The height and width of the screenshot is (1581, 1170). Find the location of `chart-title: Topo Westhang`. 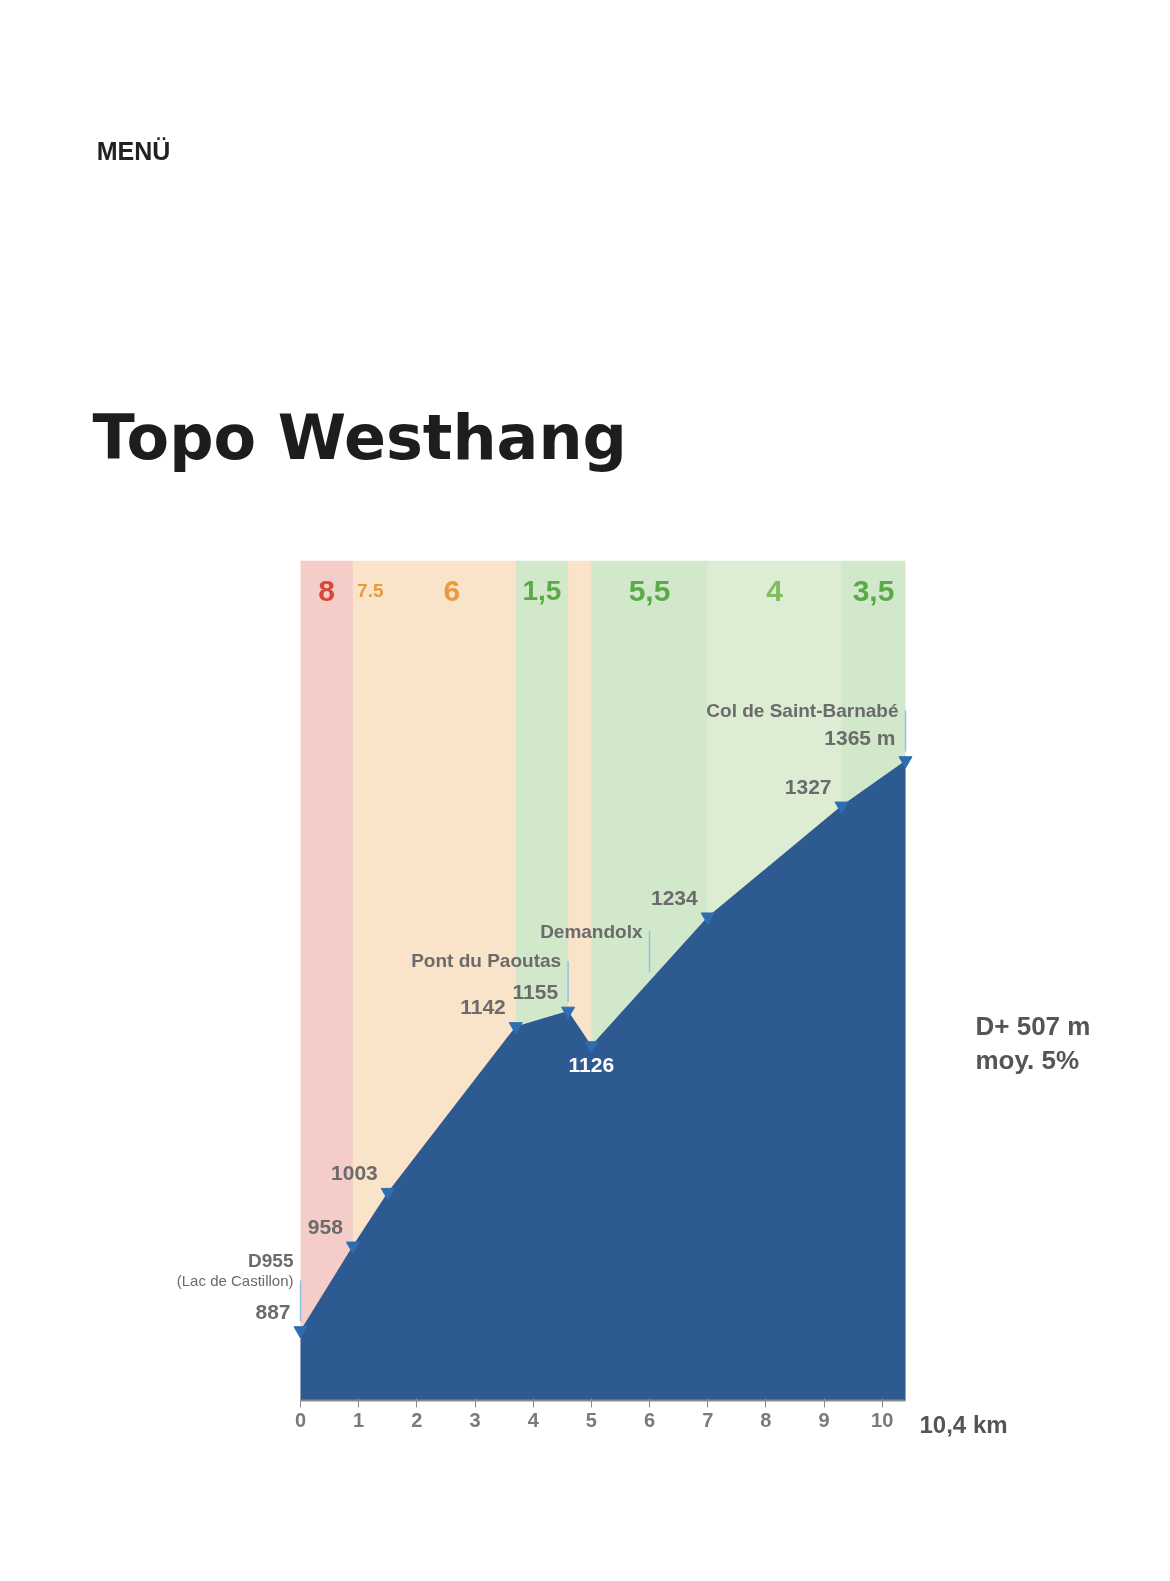

chart-title: Topo Westhang is located at coordinates (359, 437).